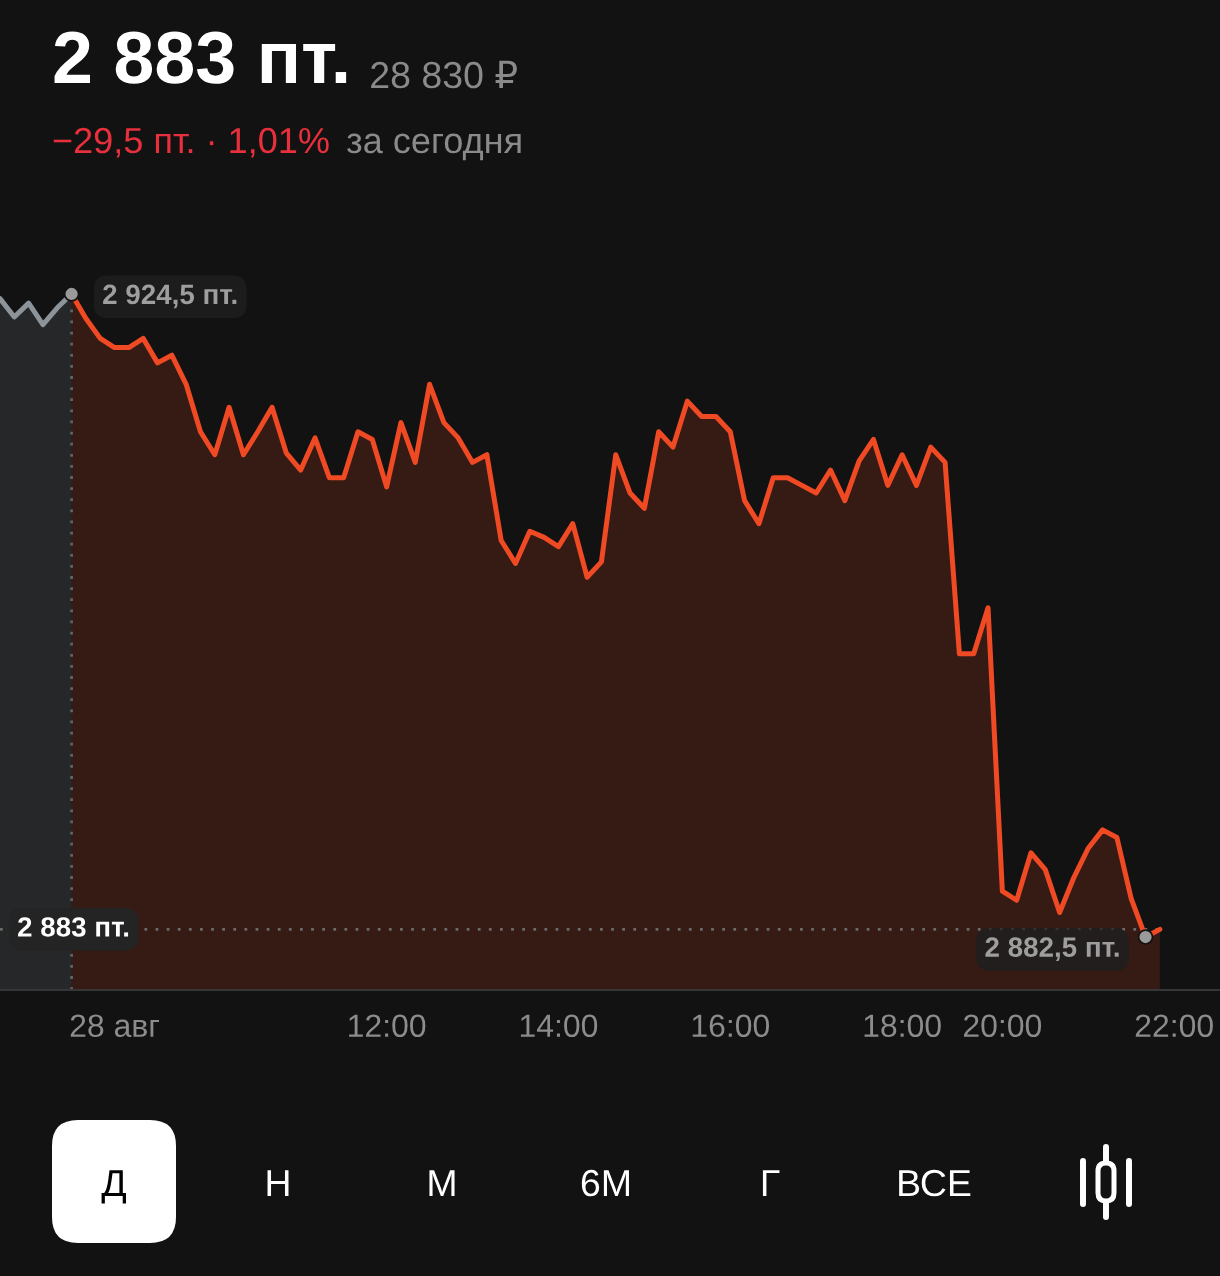 This screenshot has height=1276, width=1220. What do you see at coordinates (559, 1026) in the screenshot?
I see `x-tick-label: 14:00` at bounding box center [559, 1026].